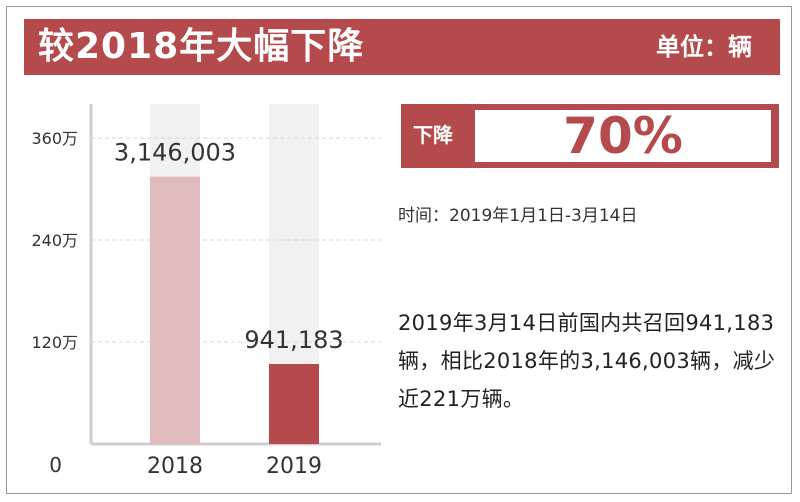 Image resolution: width=800 pixels, height=502 pixels. Describe the element at coordinates (54, 138) in the screenshot. I see `y-tick-label: 360万` at that location.